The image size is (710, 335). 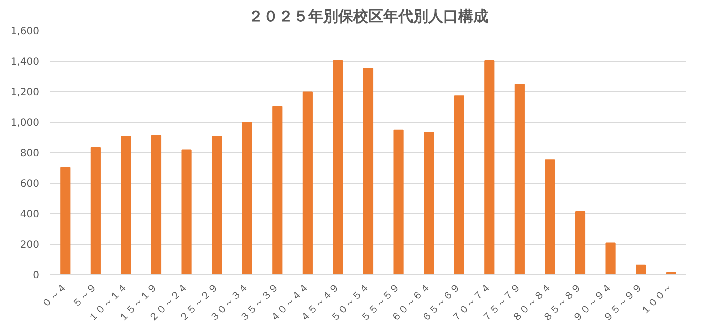 I want to click on y-tick-label: 0, so click(x=36, y=276).